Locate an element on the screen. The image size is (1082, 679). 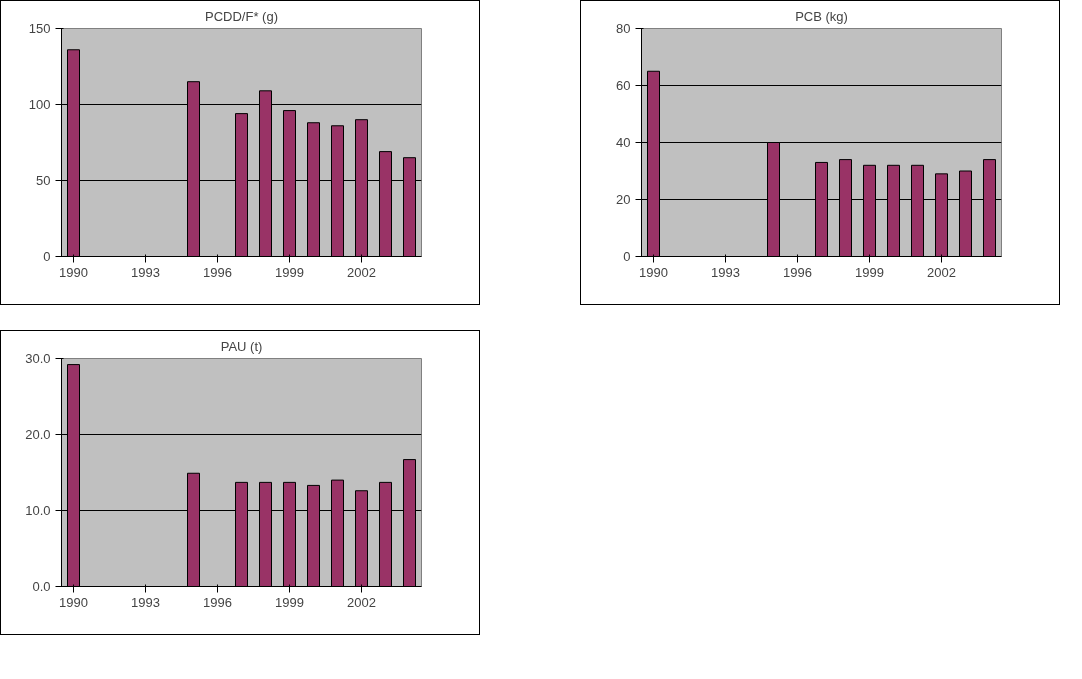
y-tick-label: 0.0 is located at coordinates (41, 586).